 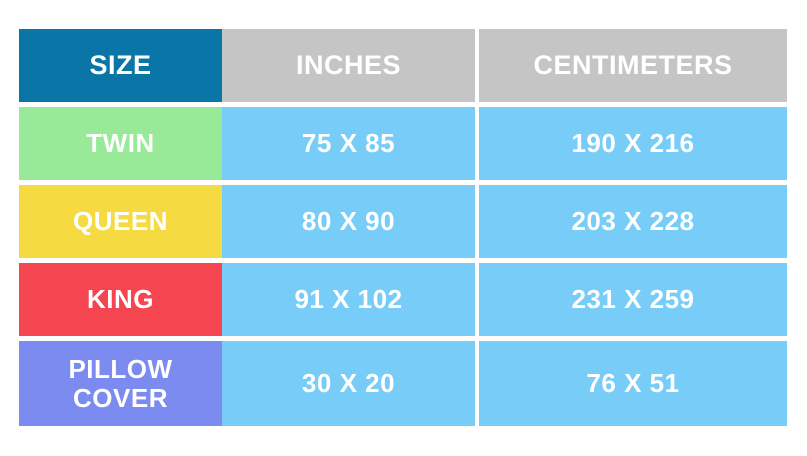 What do you see at coordinates (120, 221) in the screenshot?
I see `size-label-cell: QUEEN` at bounding box center [120, 221].